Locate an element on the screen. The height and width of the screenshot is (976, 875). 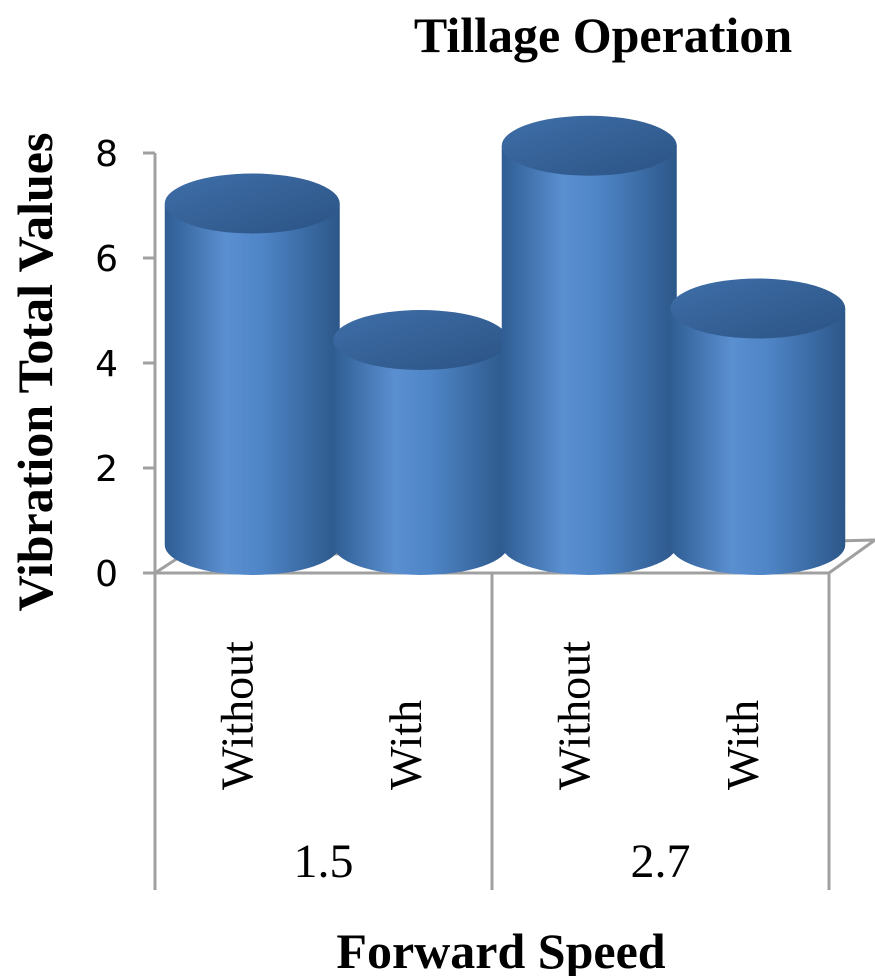
category-labels: Without With Without With is located at coordinates (489, 715).